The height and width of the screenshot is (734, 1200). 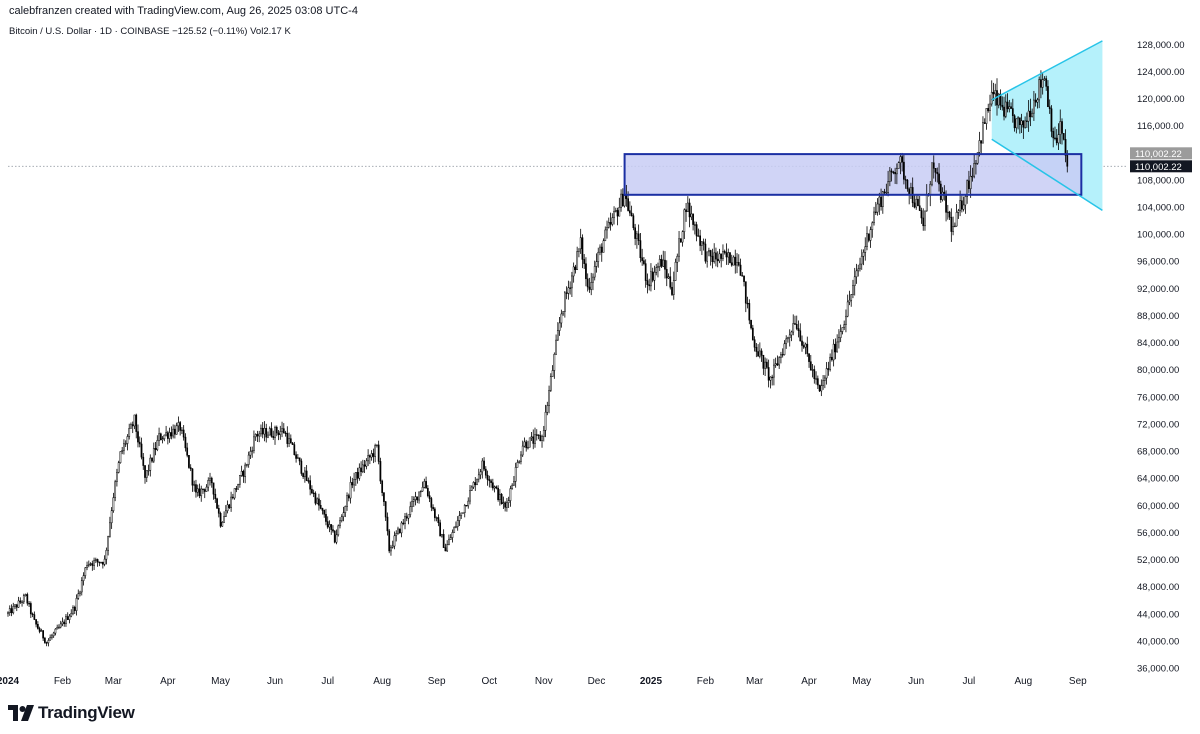 What do you see at coordinates (1161, 99) in the screenshot?
I see `y-tick-label: 120,000.00` at bounding box center [1161, 99].